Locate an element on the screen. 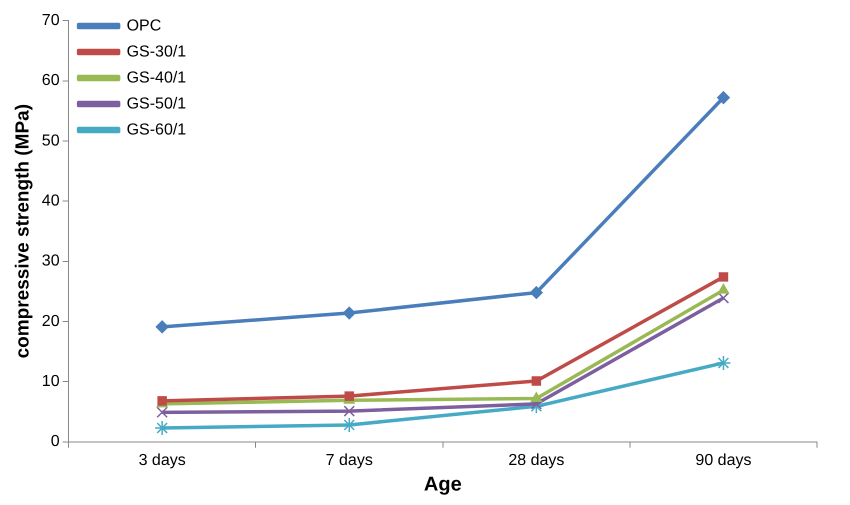 Image resolution: width=850 pixels, height=505 pixels. x-tick-label: 90 days is located at coordinates (723, 460).